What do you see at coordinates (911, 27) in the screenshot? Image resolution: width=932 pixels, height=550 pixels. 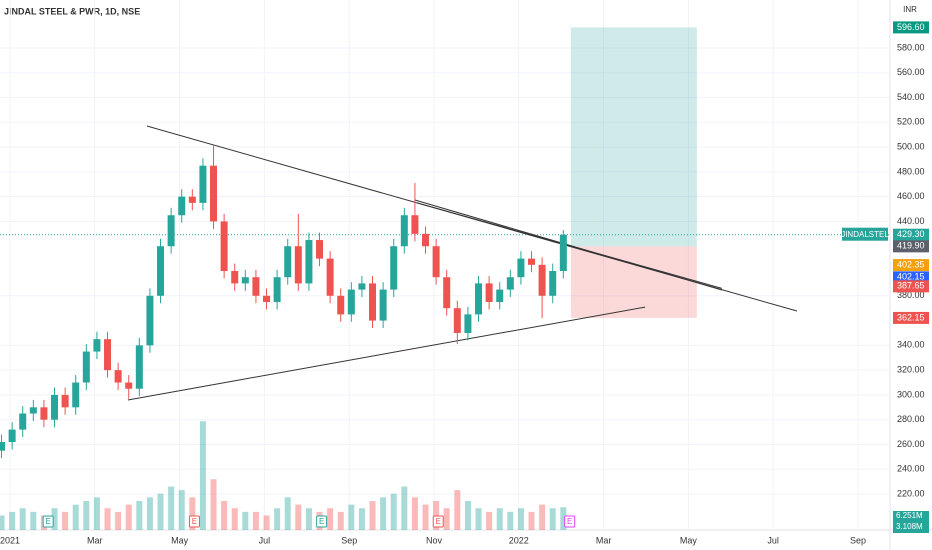 I see `price-label: 596.60` at bounding box center [911, 27].